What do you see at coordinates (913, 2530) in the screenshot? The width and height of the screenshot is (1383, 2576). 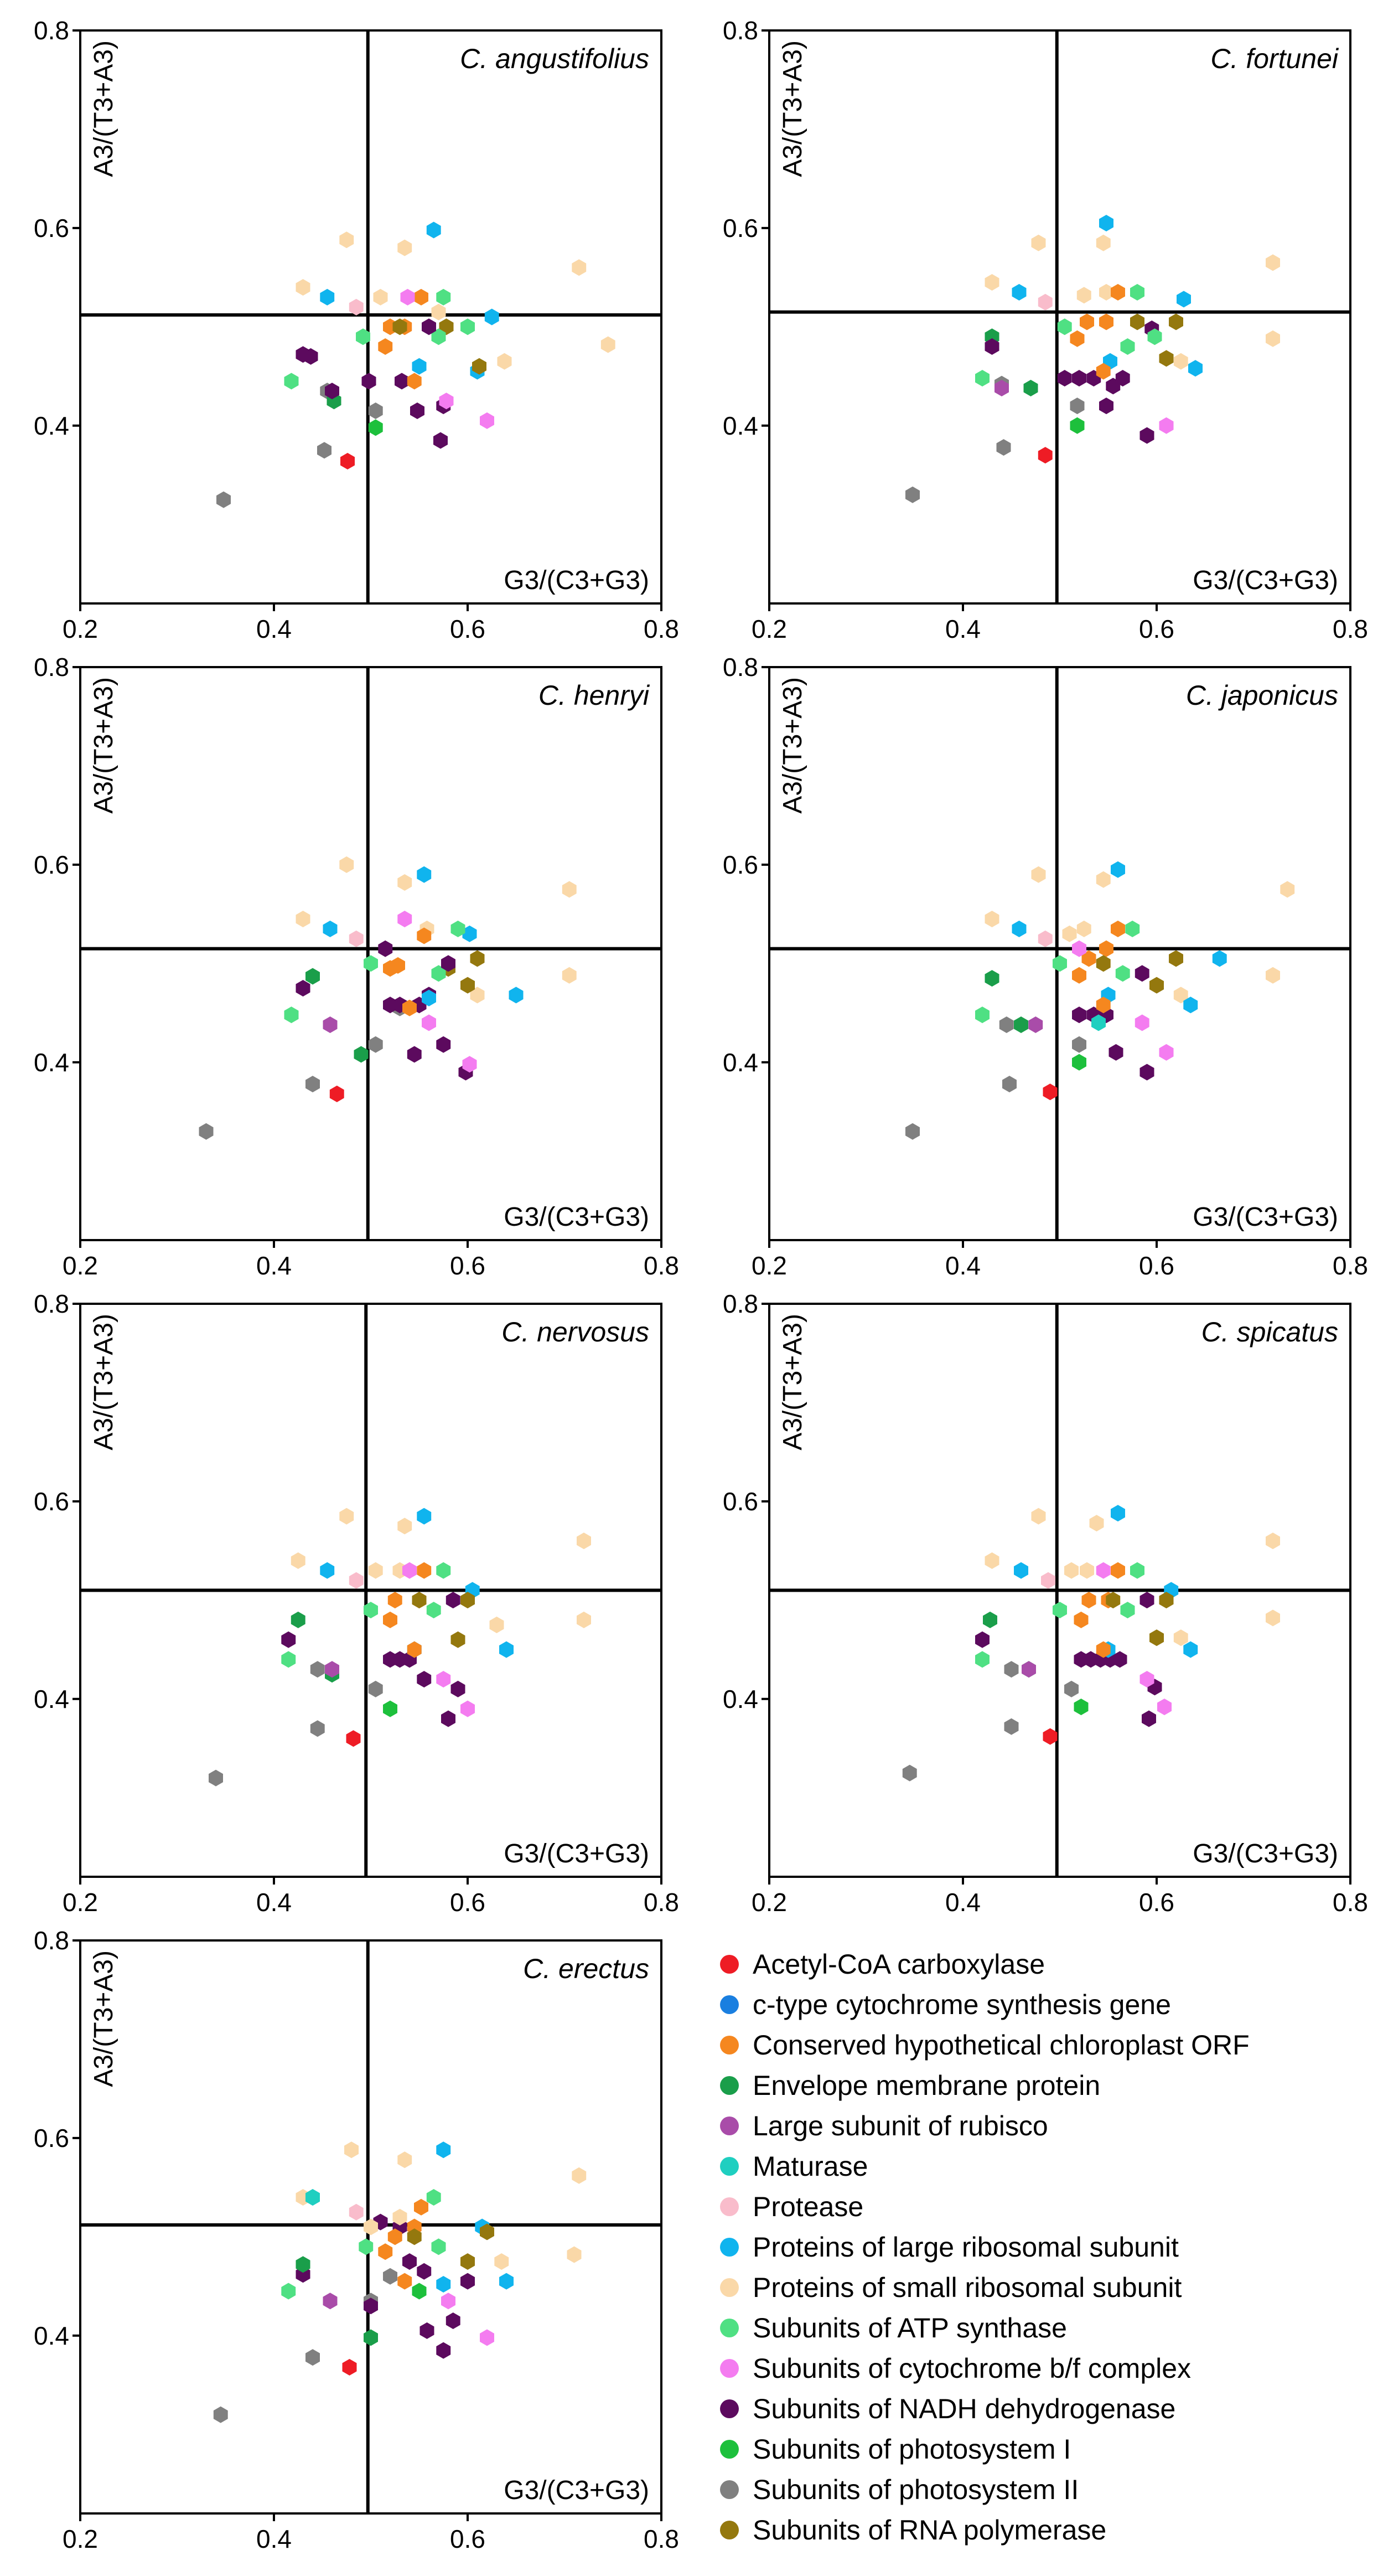 I see `legend-item: Subunits of RNA polymerase` at bounding box center [913, 2530].